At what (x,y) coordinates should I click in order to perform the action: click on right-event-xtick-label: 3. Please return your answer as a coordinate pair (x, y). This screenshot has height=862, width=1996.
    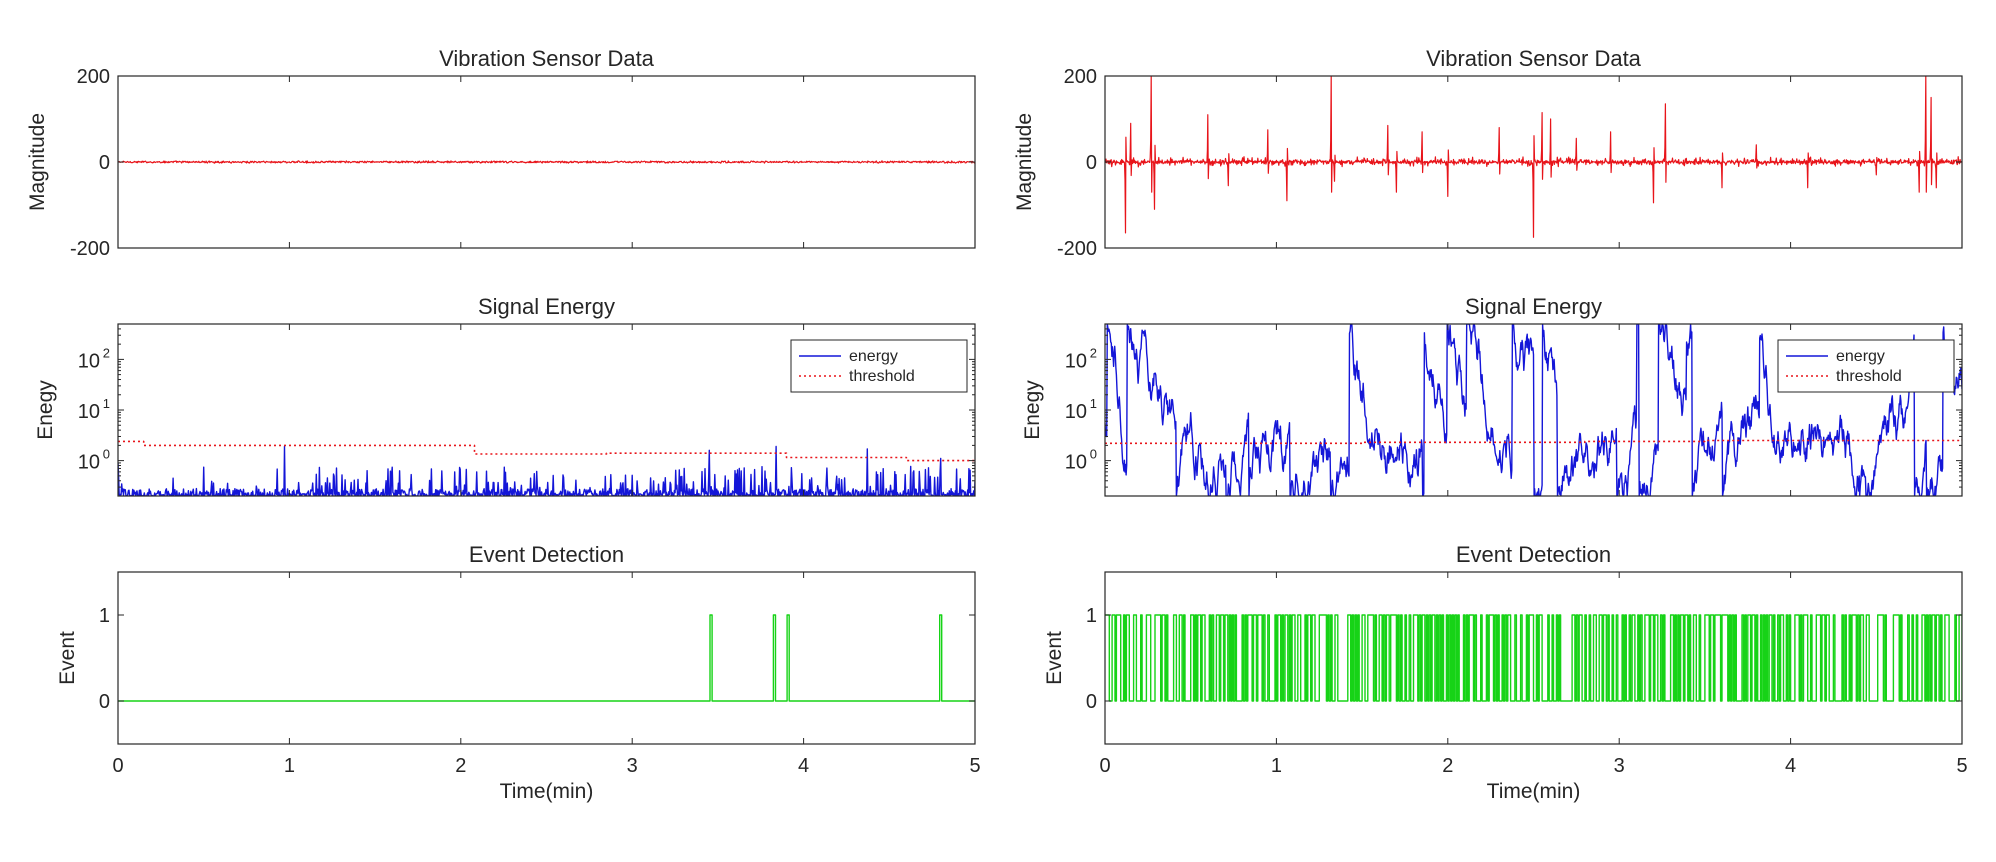
    Looking at the image, I should click on (1619, 766).